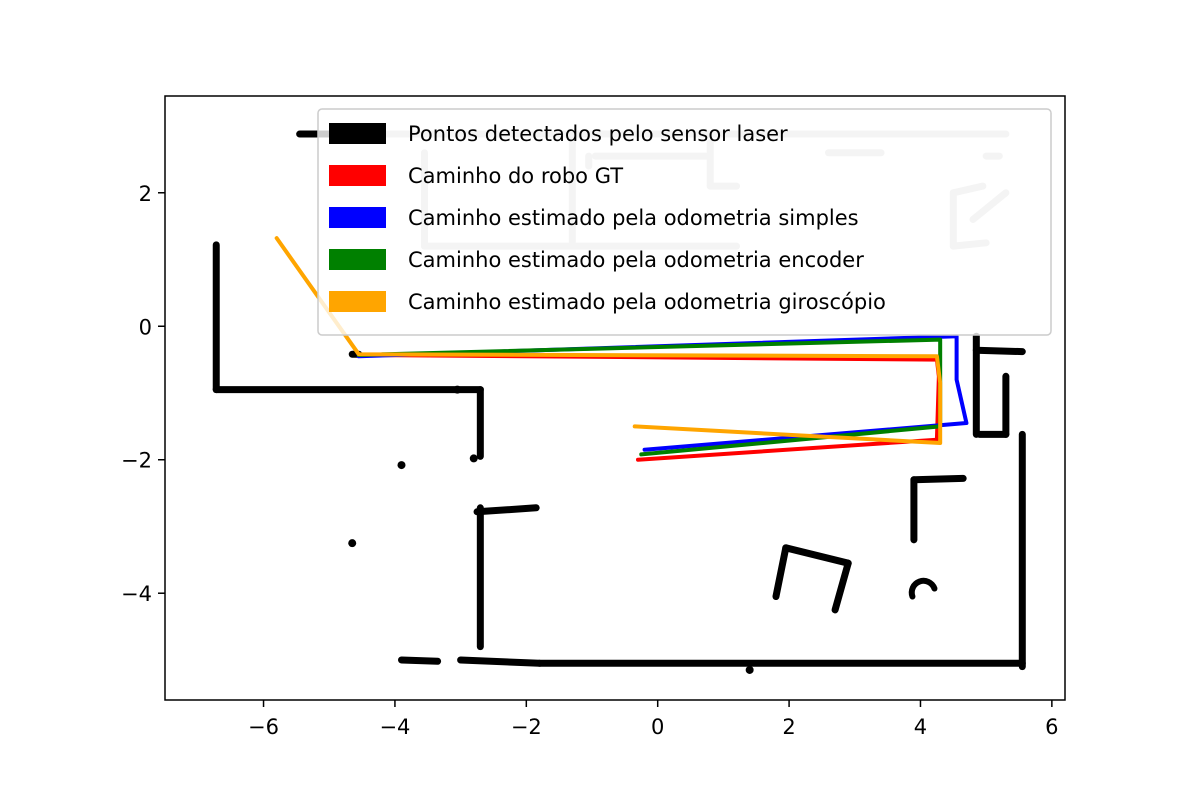 This screenshot has width=1200, height=800. I want to click on y-tick-label-2: 0, so click(145, 327).